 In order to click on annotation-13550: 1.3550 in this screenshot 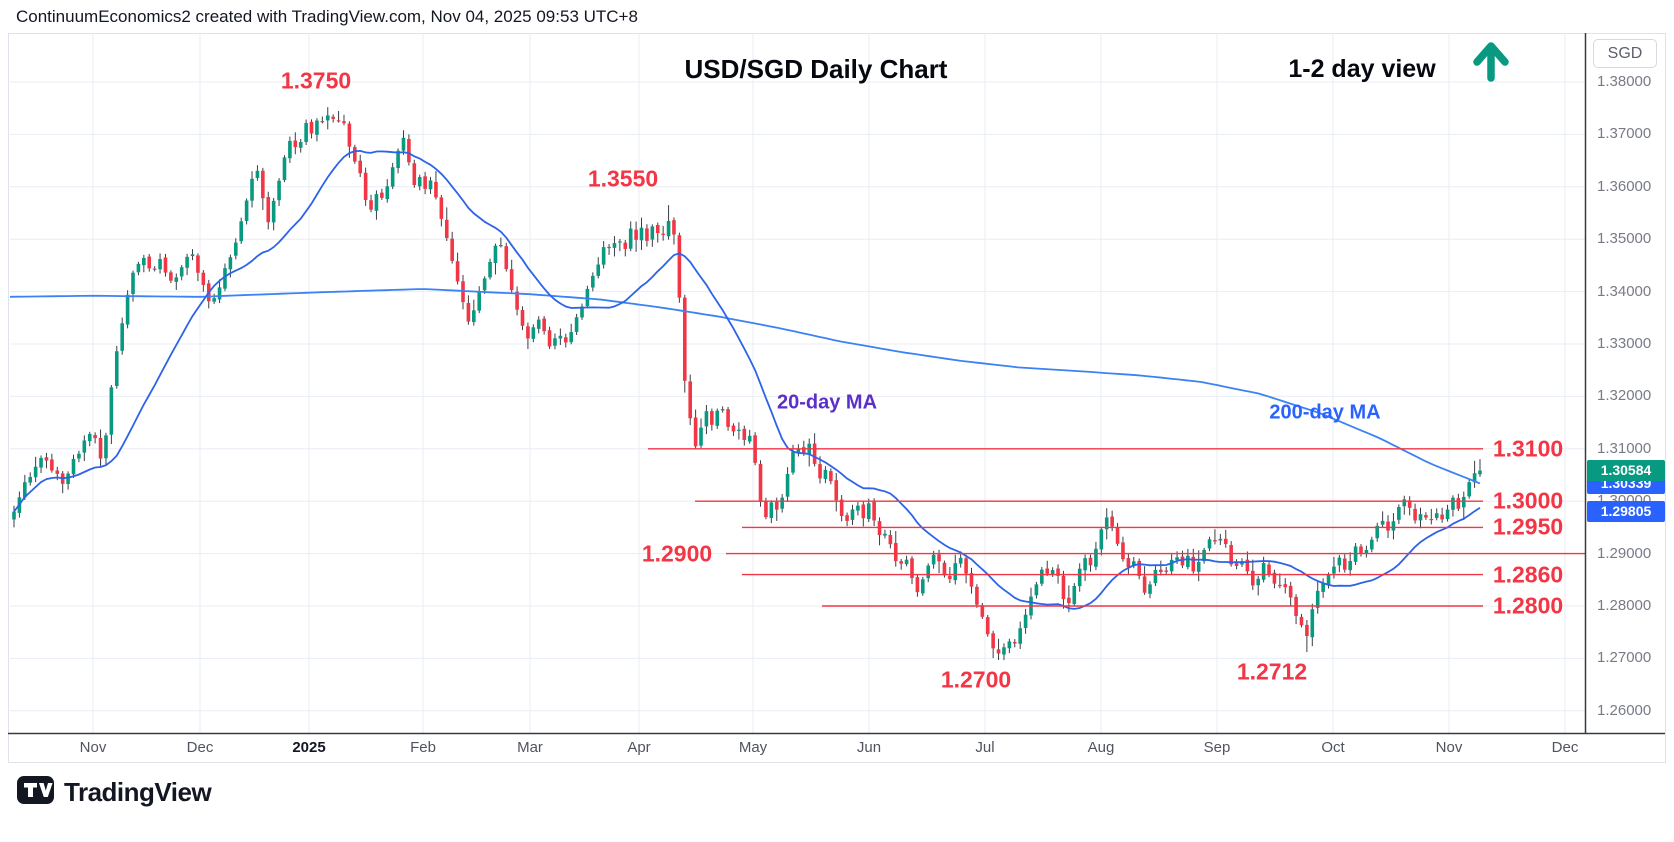, I will do `click(623, 178)`.